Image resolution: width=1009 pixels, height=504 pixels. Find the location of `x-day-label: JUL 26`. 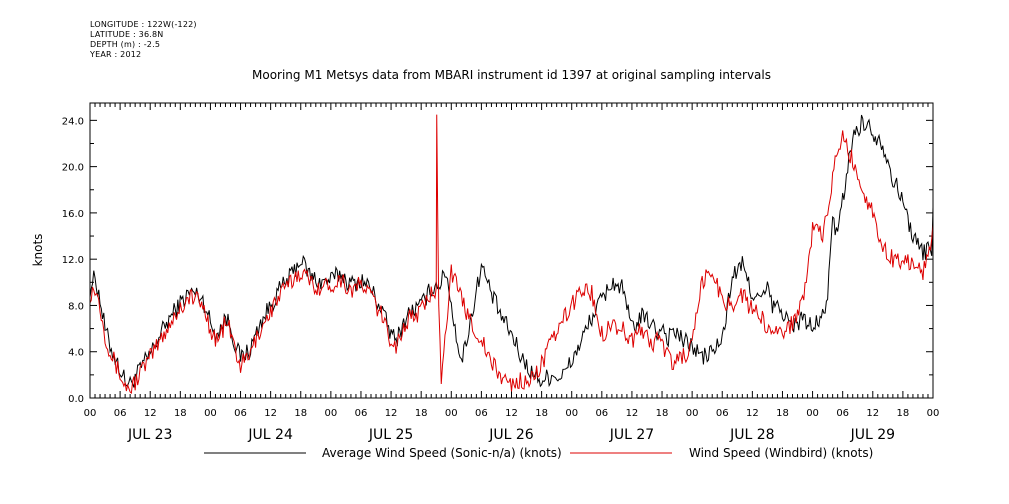

x-day-label: JUL 26 is located at coordinates (511, 435).